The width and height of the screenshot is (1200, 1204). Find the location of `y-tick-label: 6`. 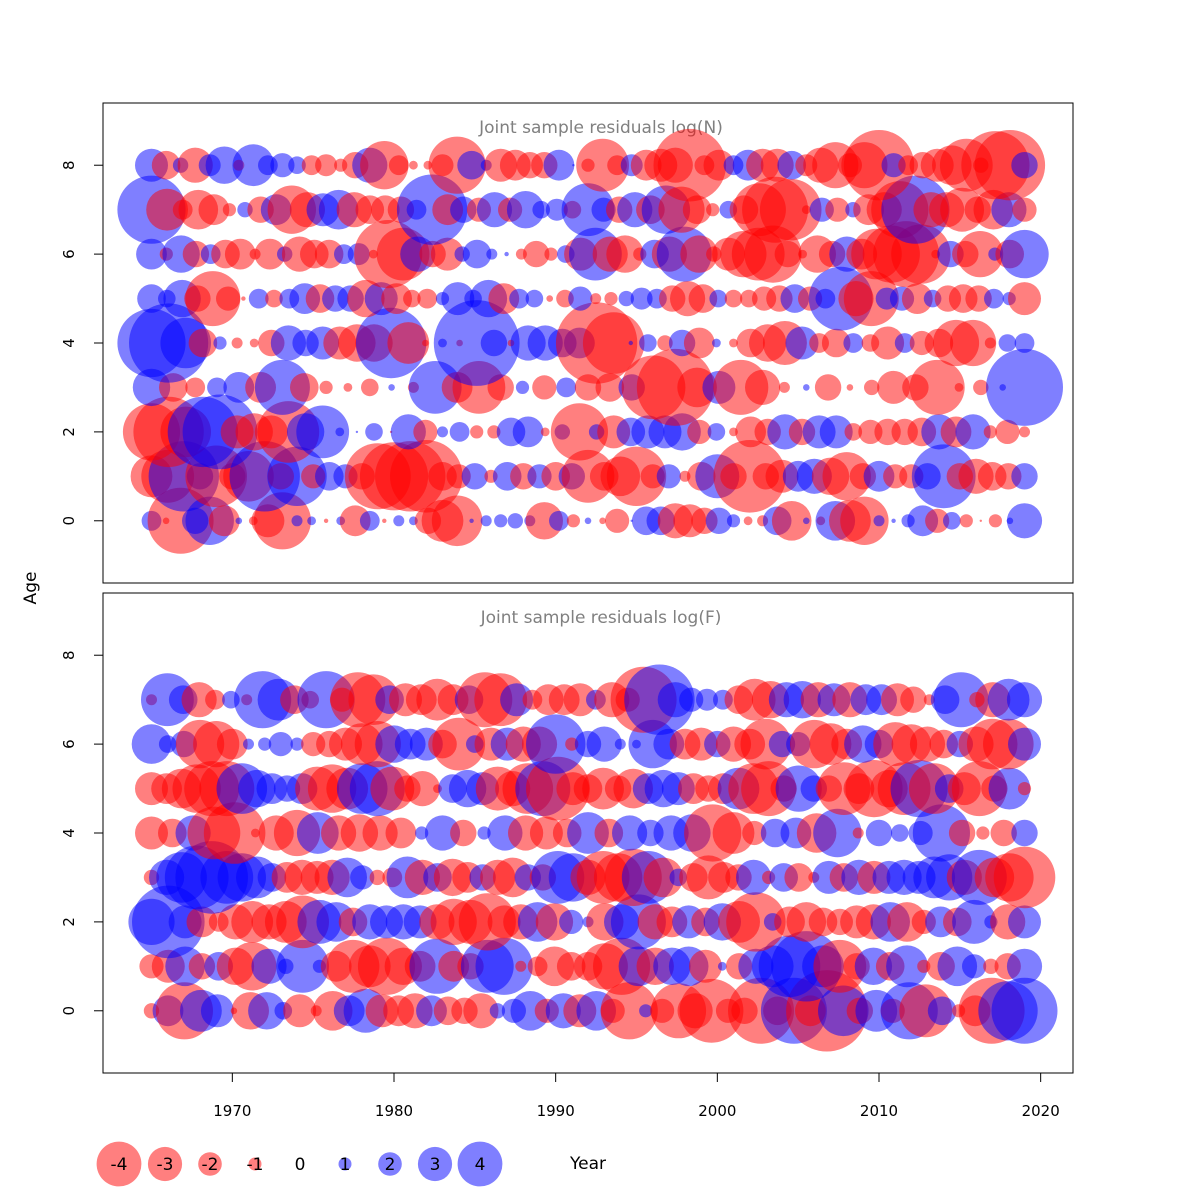

y-tick-label: 6 is located at coordinates (69, 744).